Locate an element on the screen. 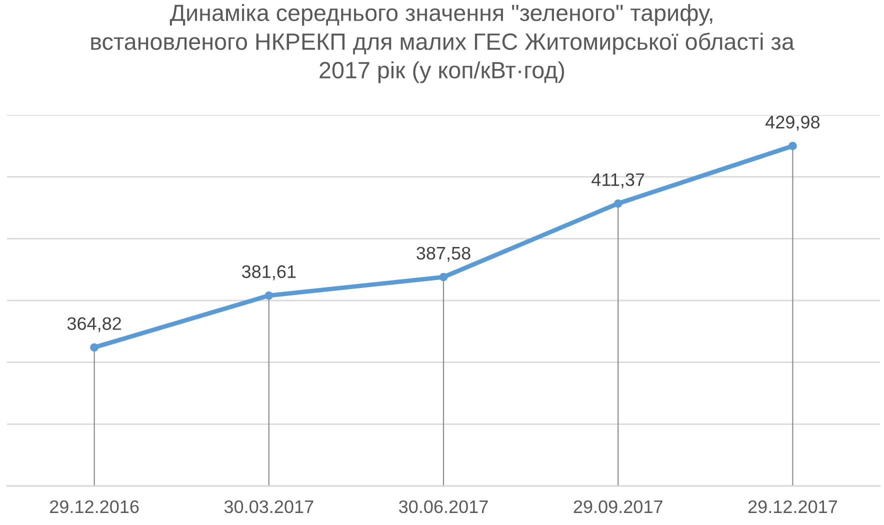 The height and width of the screenshot is (525, 884). x-tick-label: 29.12.2016 is located at coordinates (94, 507).